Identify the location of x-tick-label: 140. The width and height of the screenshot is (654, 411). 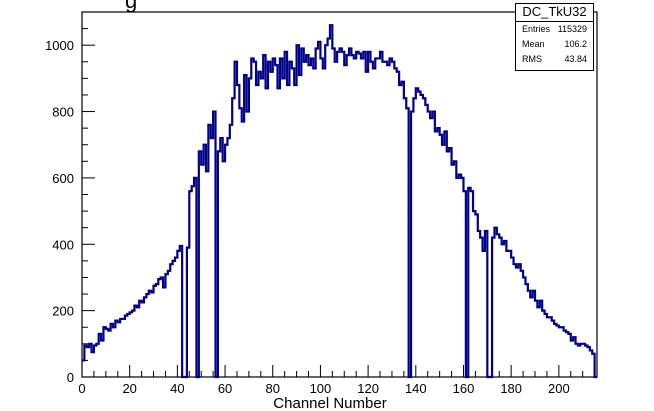
(416, 388).